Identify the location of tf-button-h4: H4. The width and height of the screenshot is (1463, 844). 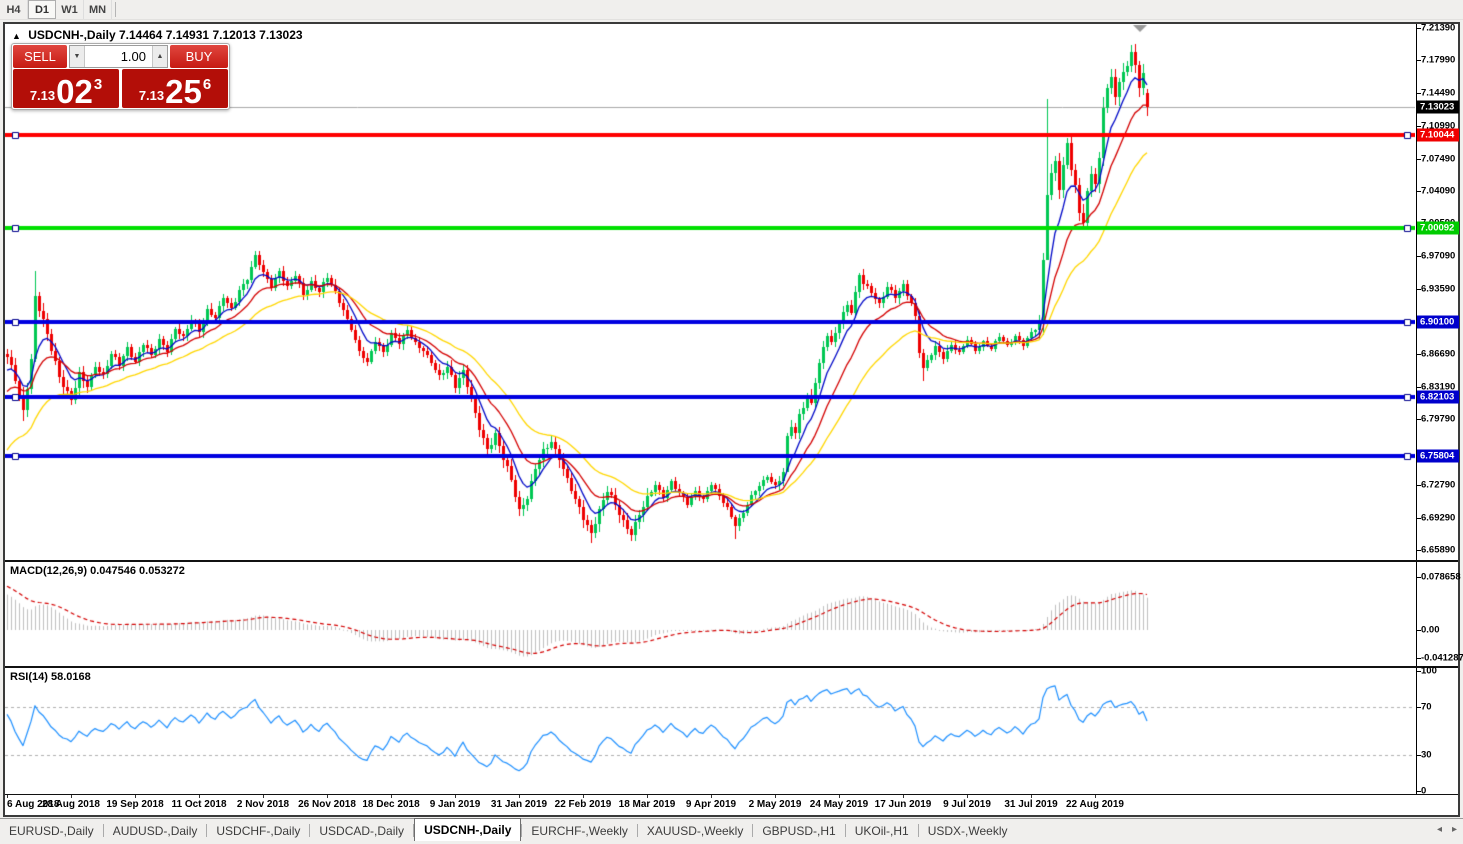
(14, 9).